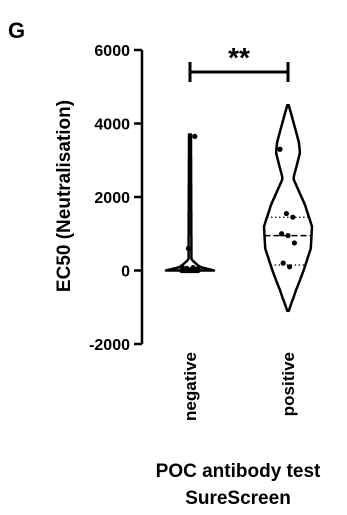  I want to click on significance-bracket: **, so click(239, 62).